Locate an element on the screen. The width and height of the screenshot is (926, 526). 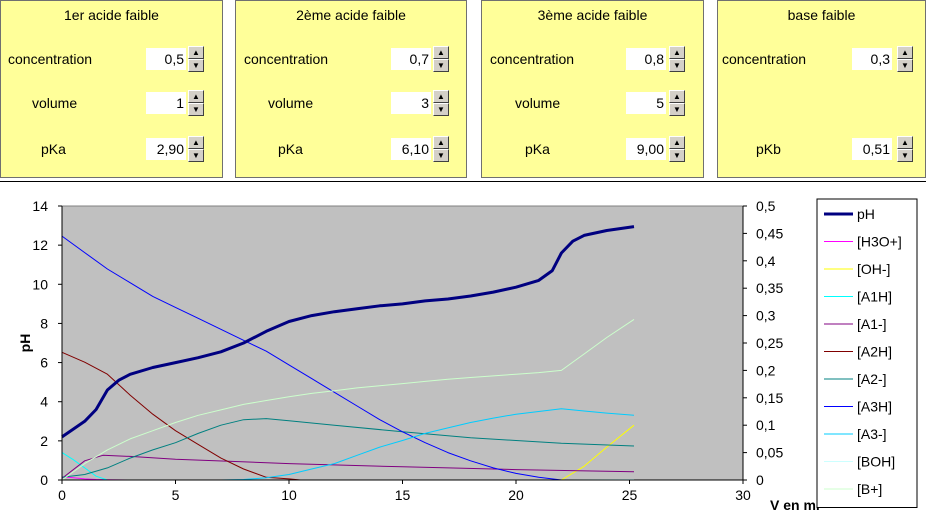
x-axis-title: V en ml is located at coordinates (795, 505).